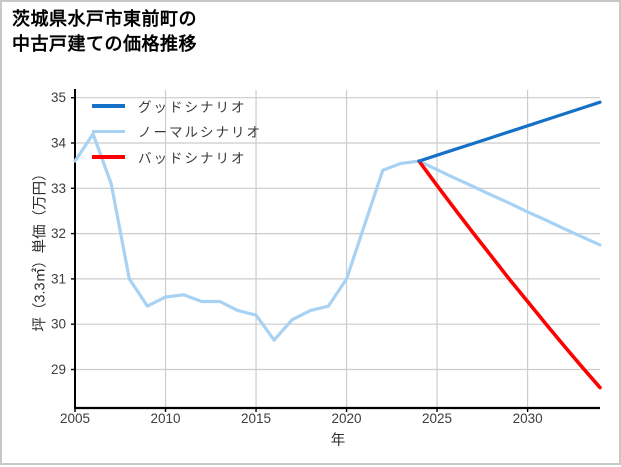 The image size is (621, 467). I want to click on y-tick-label: 29, so click(58, 369).